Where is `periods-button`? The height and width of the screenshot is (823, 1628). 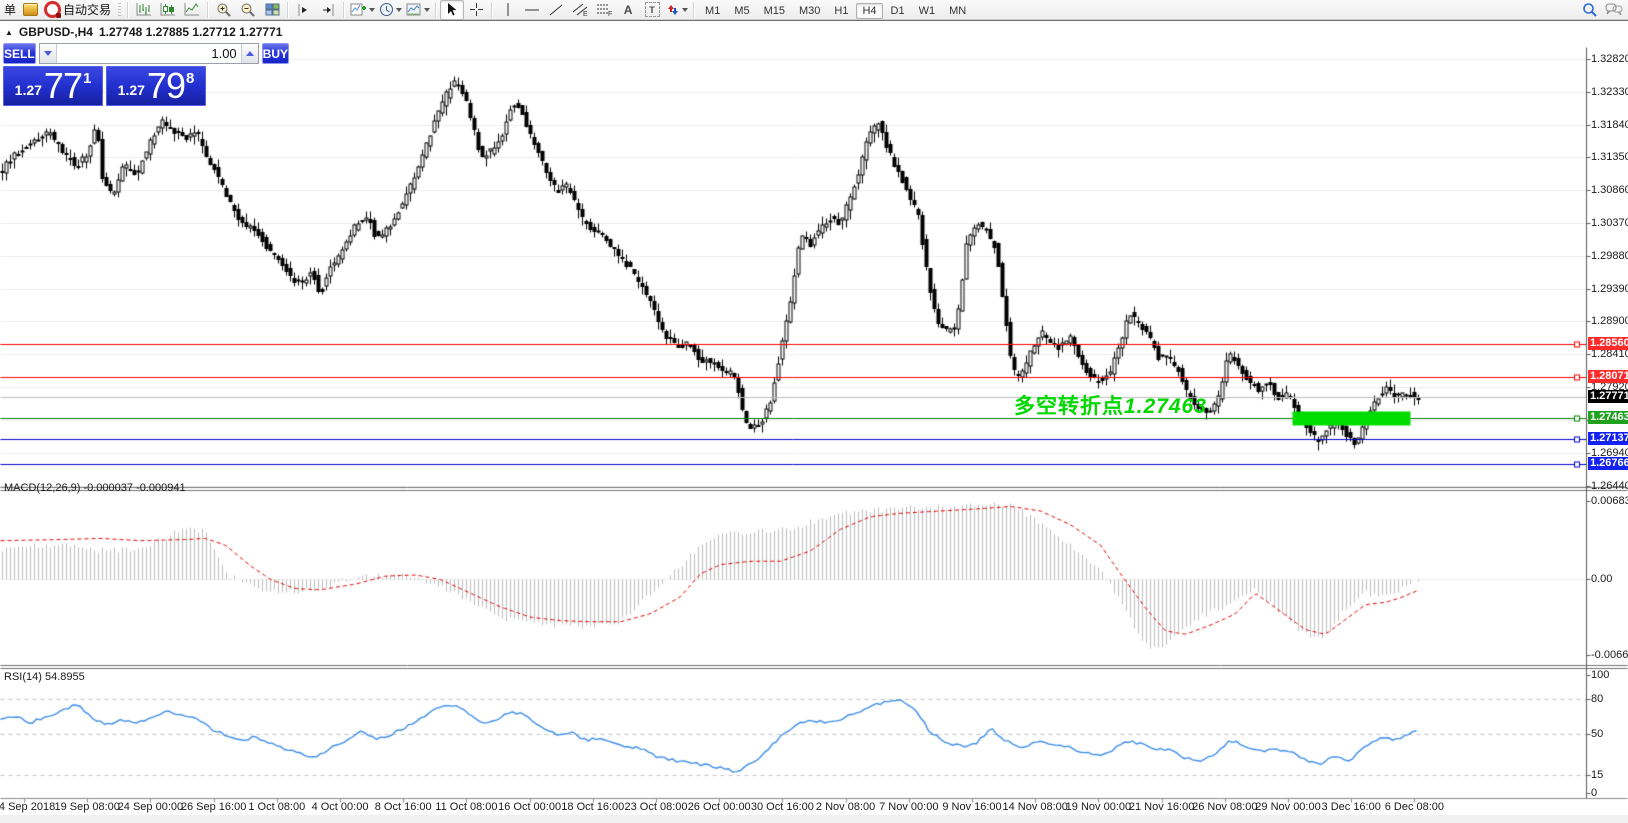 periods-button is located at coordinates (390, 10).